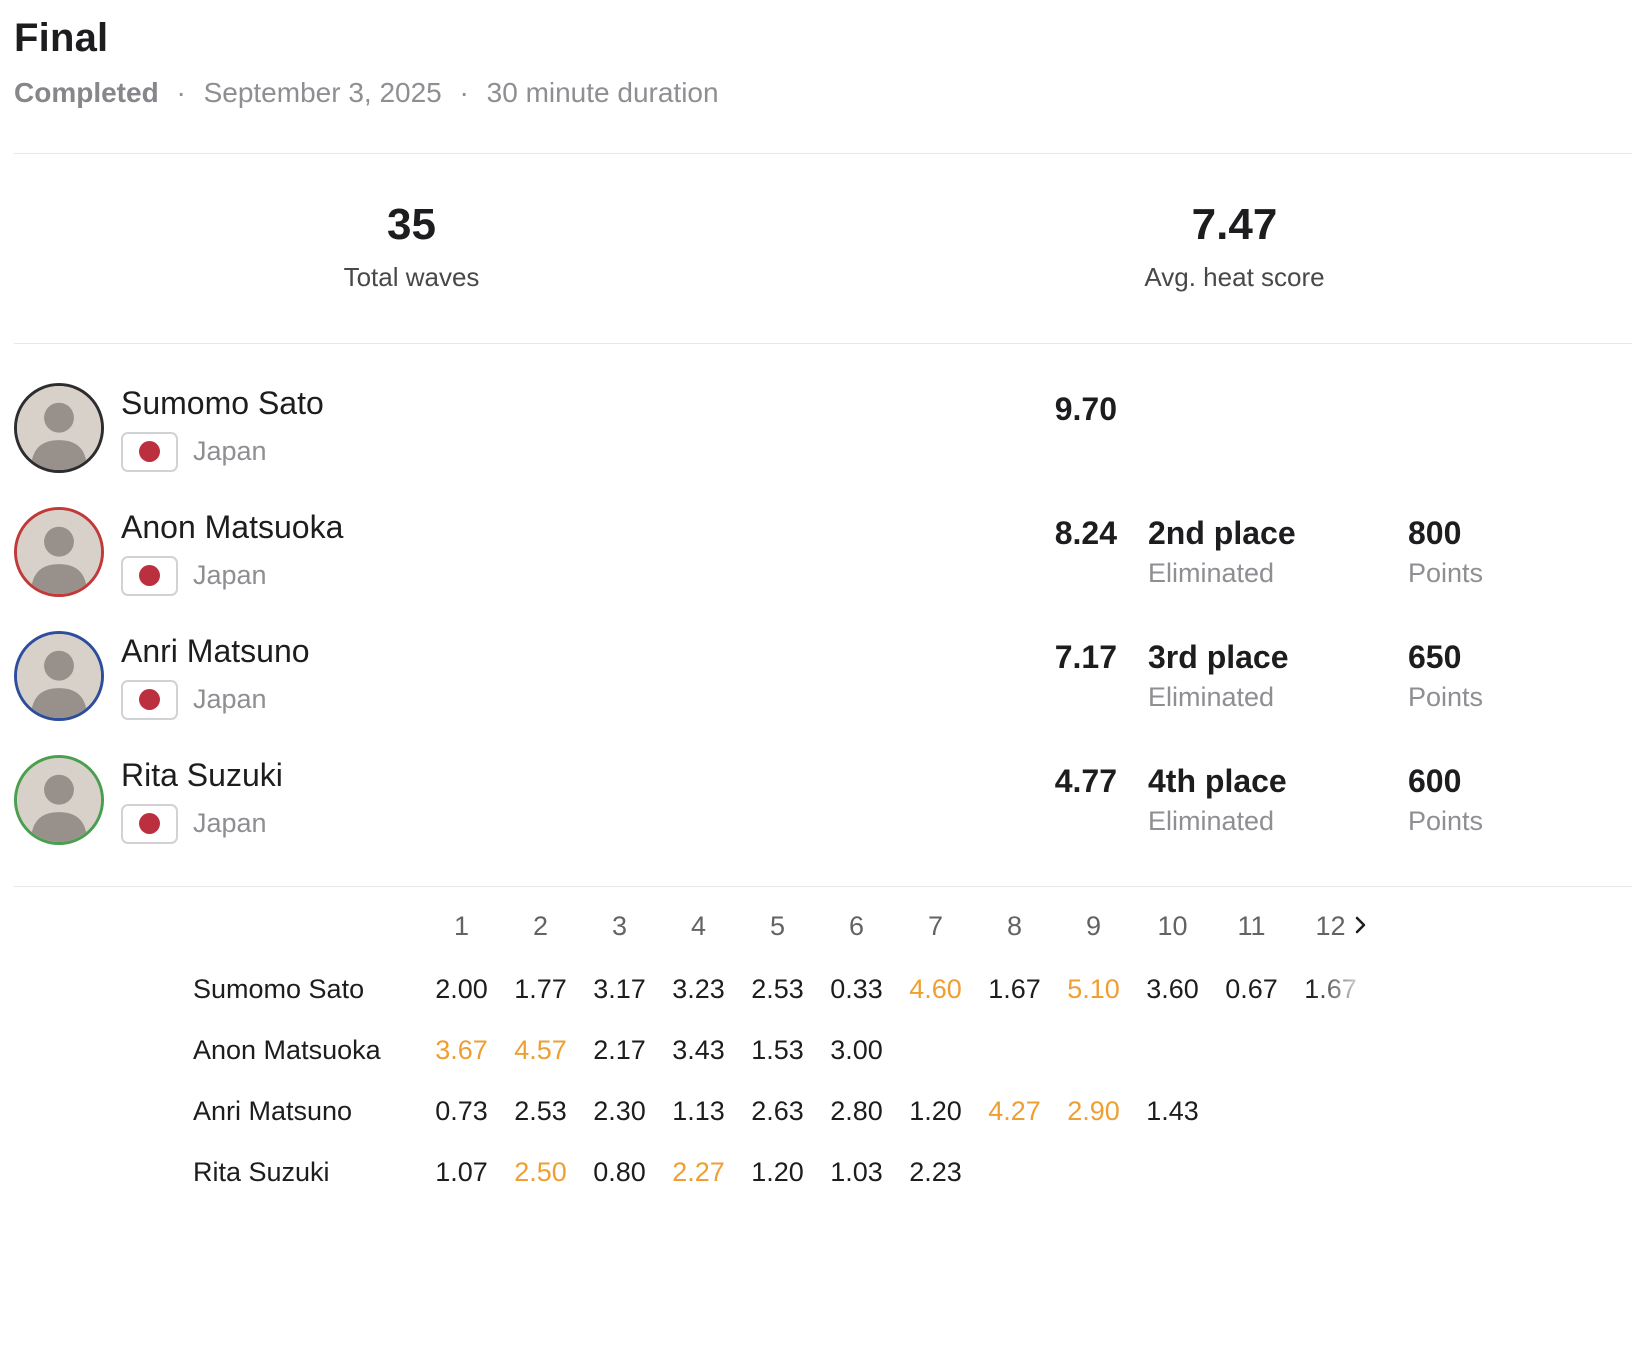  What do you see at coordinates (540, 1172) in the screenshot?
I see `wave-score: 2.50` at bounding box center [540, 1172].